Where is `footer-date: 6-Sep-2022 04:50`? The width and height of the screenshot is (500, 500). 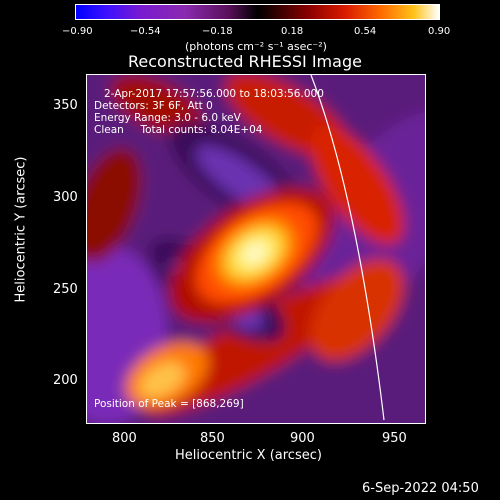 footer-date: 6-Sep-2022 04:50 is located at coordinates (420, 488).